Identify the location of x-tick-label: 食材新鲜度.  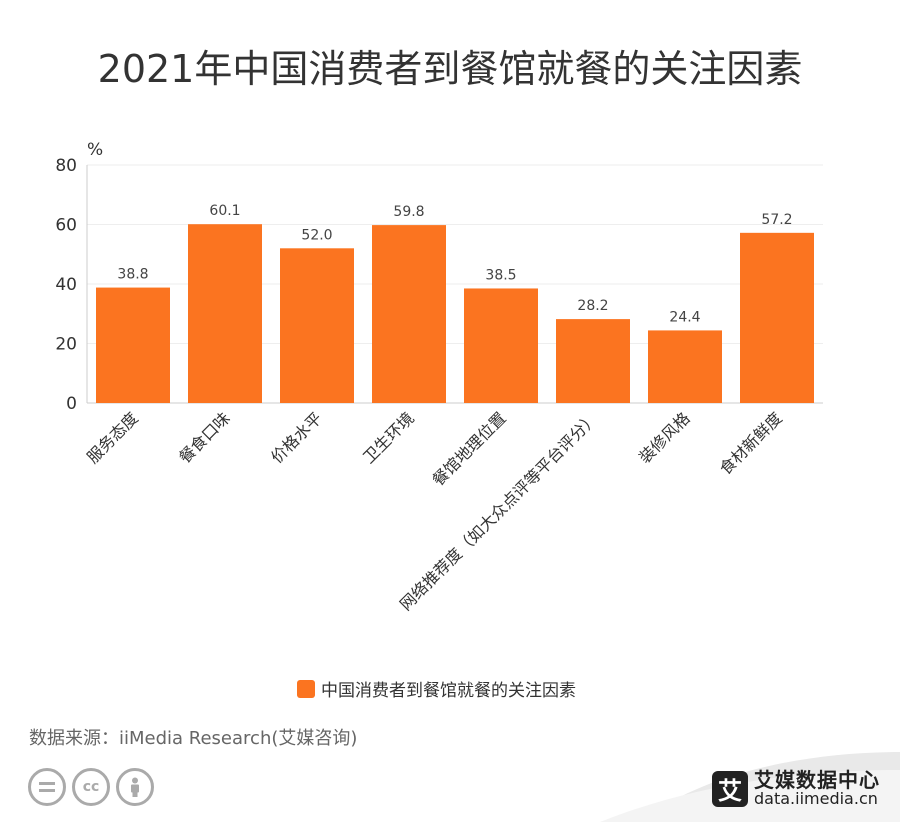
(751, 443).